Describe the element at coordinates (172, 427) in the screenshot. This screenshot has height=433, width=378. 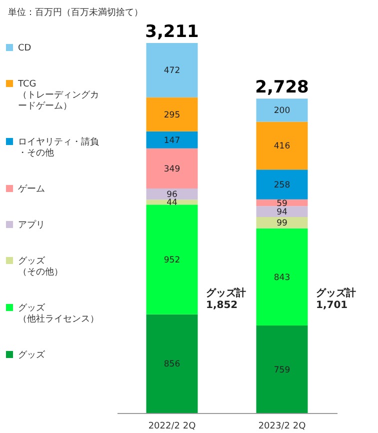
I see `x-tick-label: 2022/2 2Q` at that location.